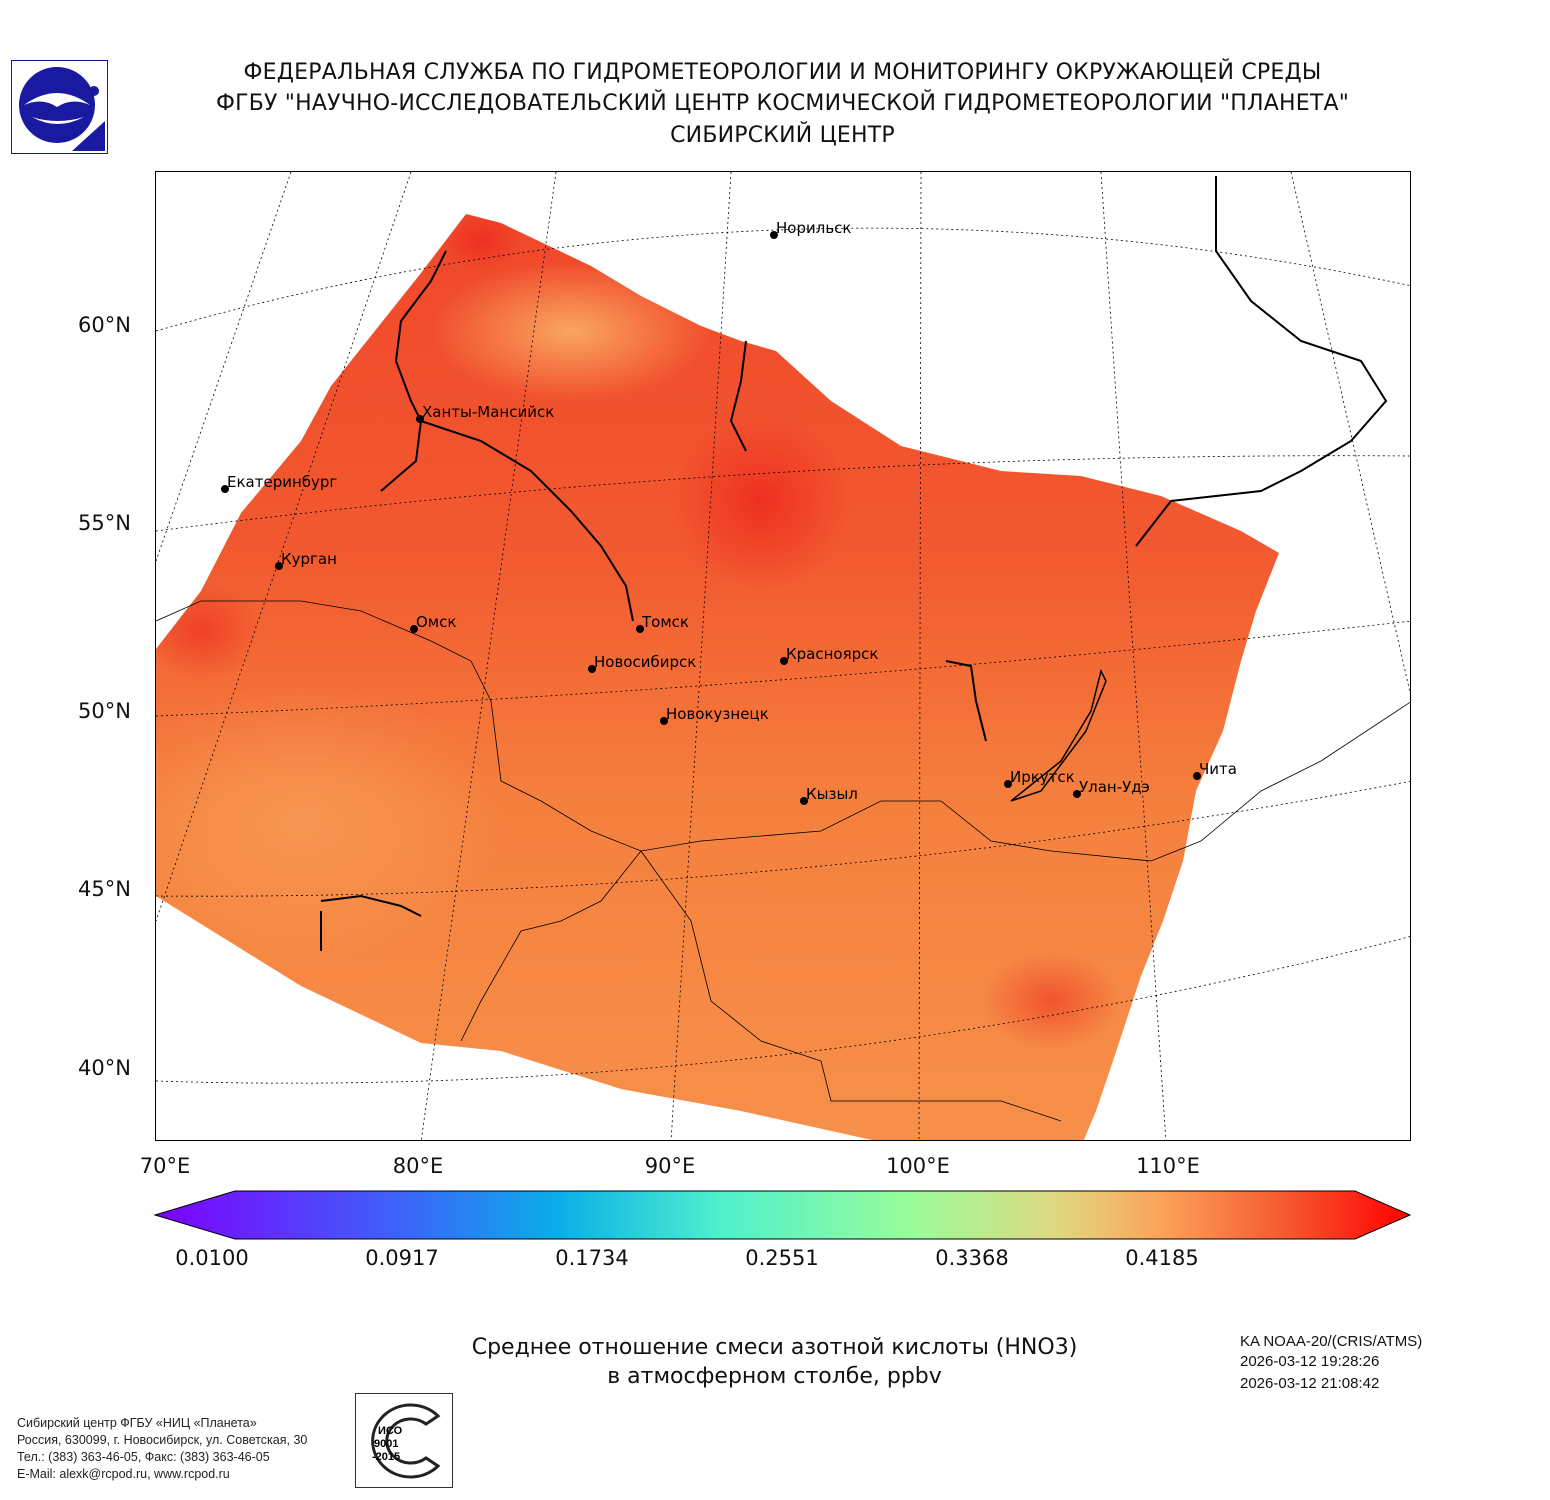  Describe the element at coordinates (1168, 1166) in the screenshot. I see `lon-label: 110°E` at that location.